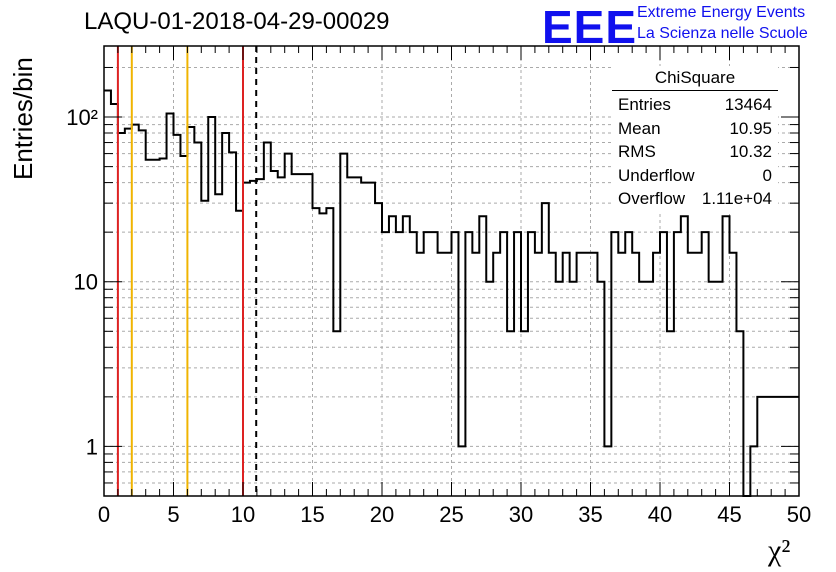 The width and height of the screenshot is (836, 572). Describe the element at coordinates (237, 21) in the screenshot. I see `chart-title: LAQU-01-2018-04-29-00029` at that location.